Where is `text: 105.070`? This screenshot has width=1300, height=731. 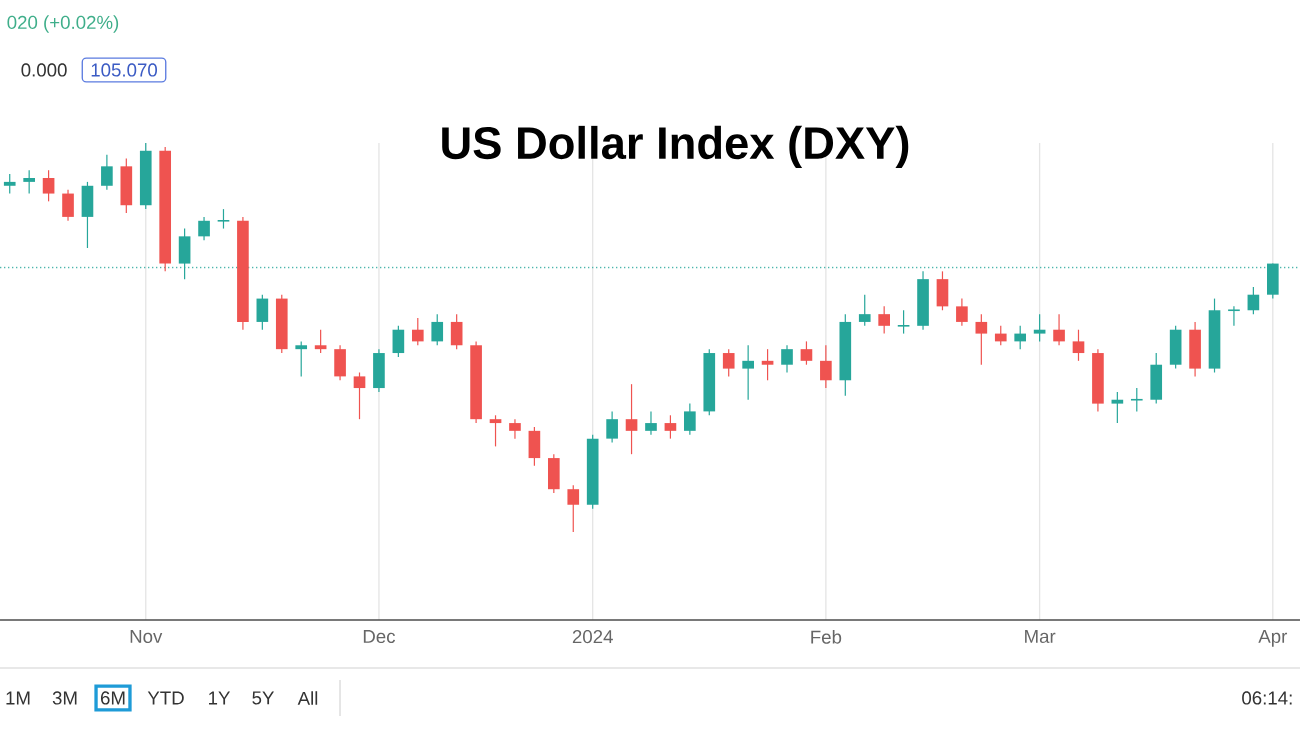 text: 105.070 is located at coordinates (124, 70).